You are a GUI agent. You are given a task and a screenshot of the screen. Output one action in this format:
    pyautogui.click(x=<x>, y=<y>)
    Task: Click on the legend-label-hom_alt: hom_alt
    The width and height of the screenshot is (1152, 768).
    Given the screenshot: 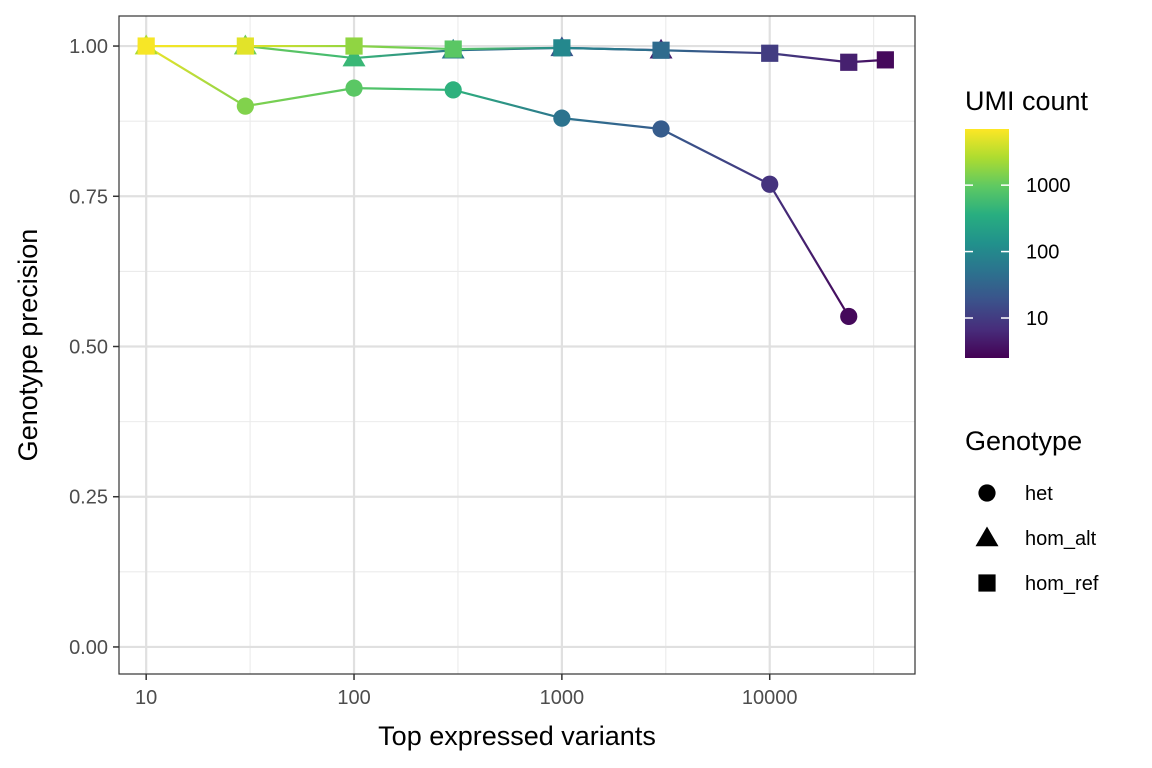 What is the action you would take?
    pyautogui.click(x=1061, y=539)
    